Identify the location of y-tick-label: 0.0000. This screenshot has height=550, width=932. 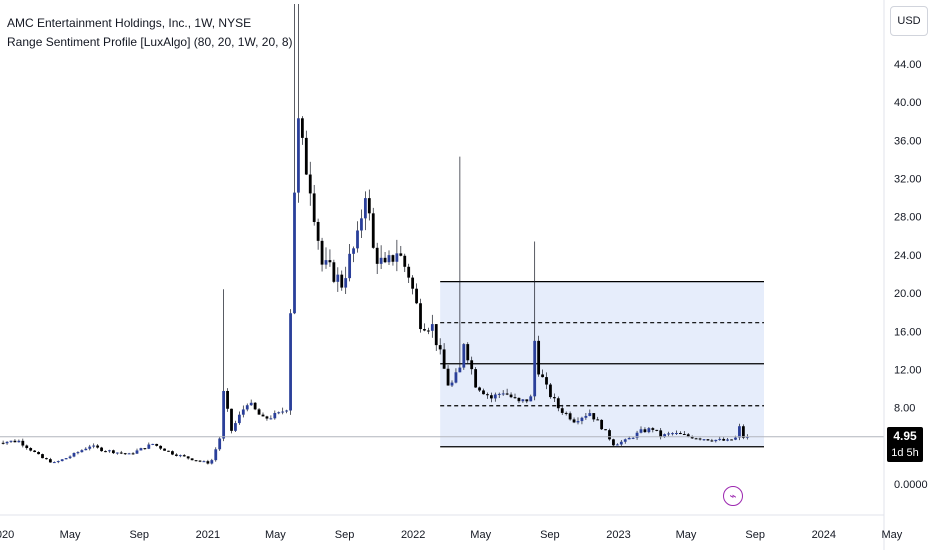
(911, 485).